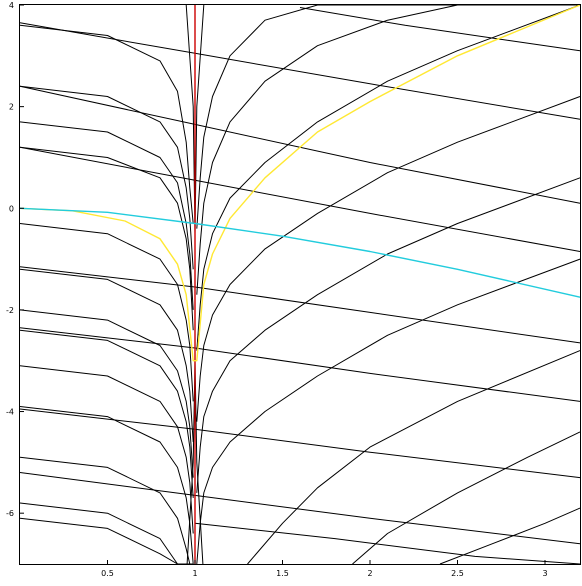  I want to click on x-tick-label: 3, so click(544, 573).